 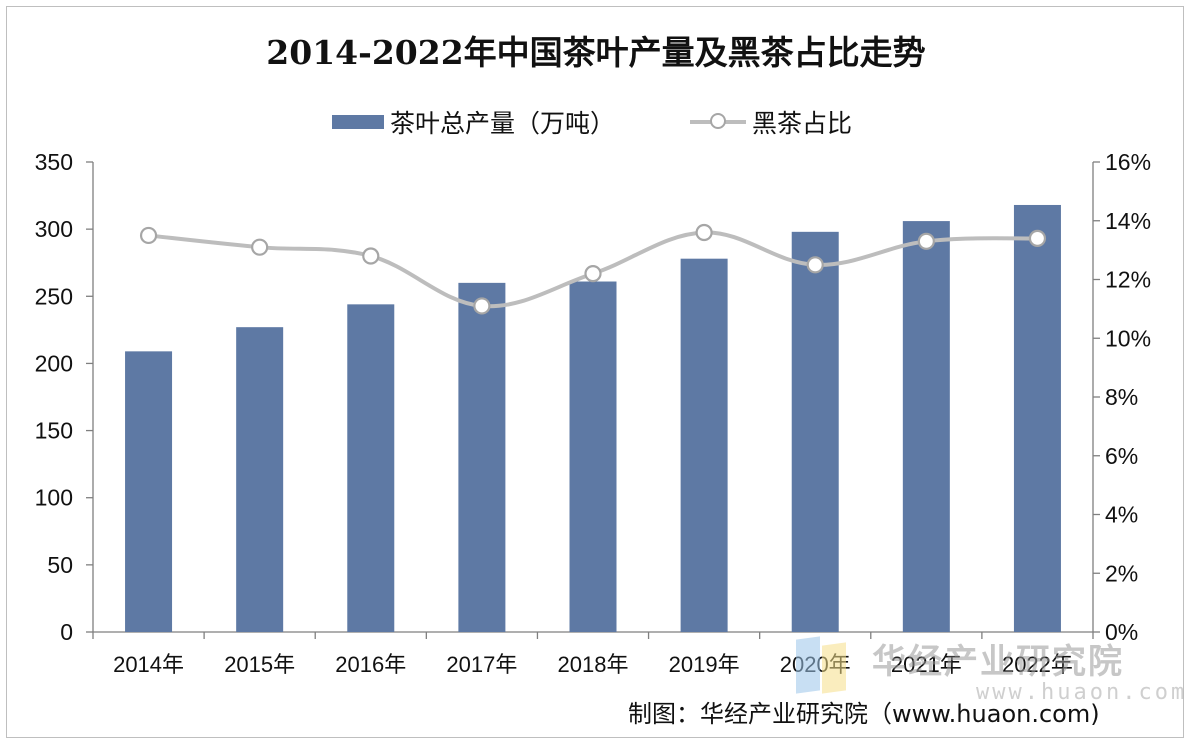 I want to click on watermark-text: 华经产业研究院, so click(x=998, y=662).